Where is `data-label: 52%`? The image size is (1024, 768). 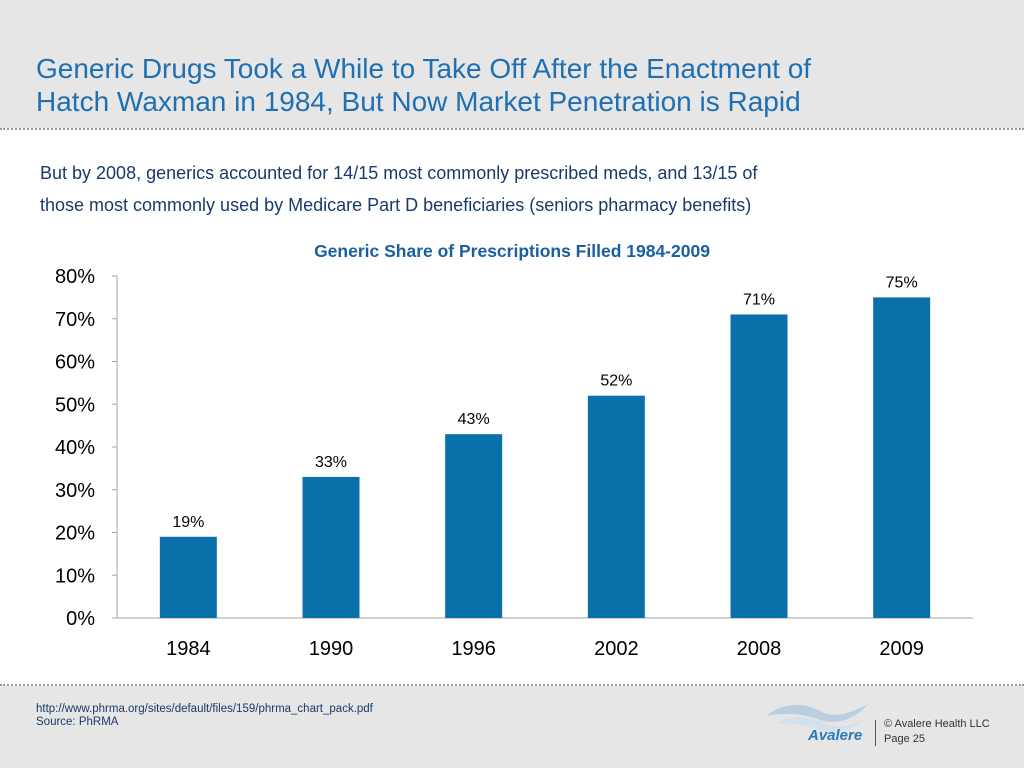
data-label: 52% is located at coordinates (616, 381).